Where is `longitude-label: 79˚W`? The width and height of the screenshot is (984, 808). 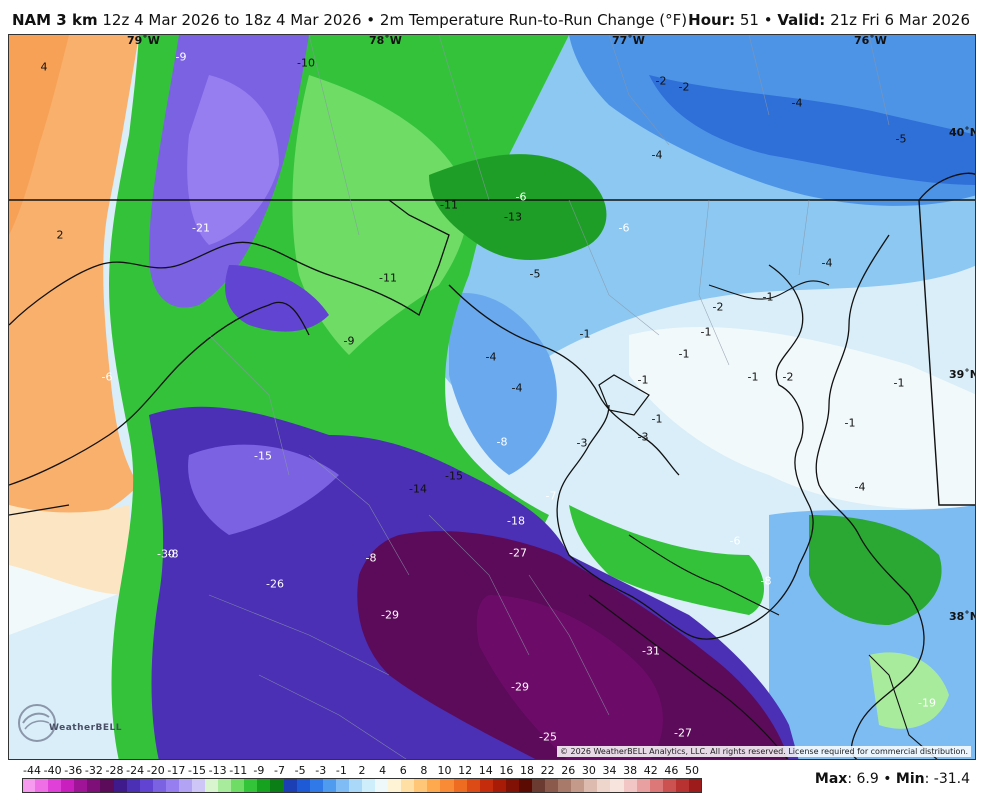
longitude-label: 79˚W is located at coordinates (143, 40).